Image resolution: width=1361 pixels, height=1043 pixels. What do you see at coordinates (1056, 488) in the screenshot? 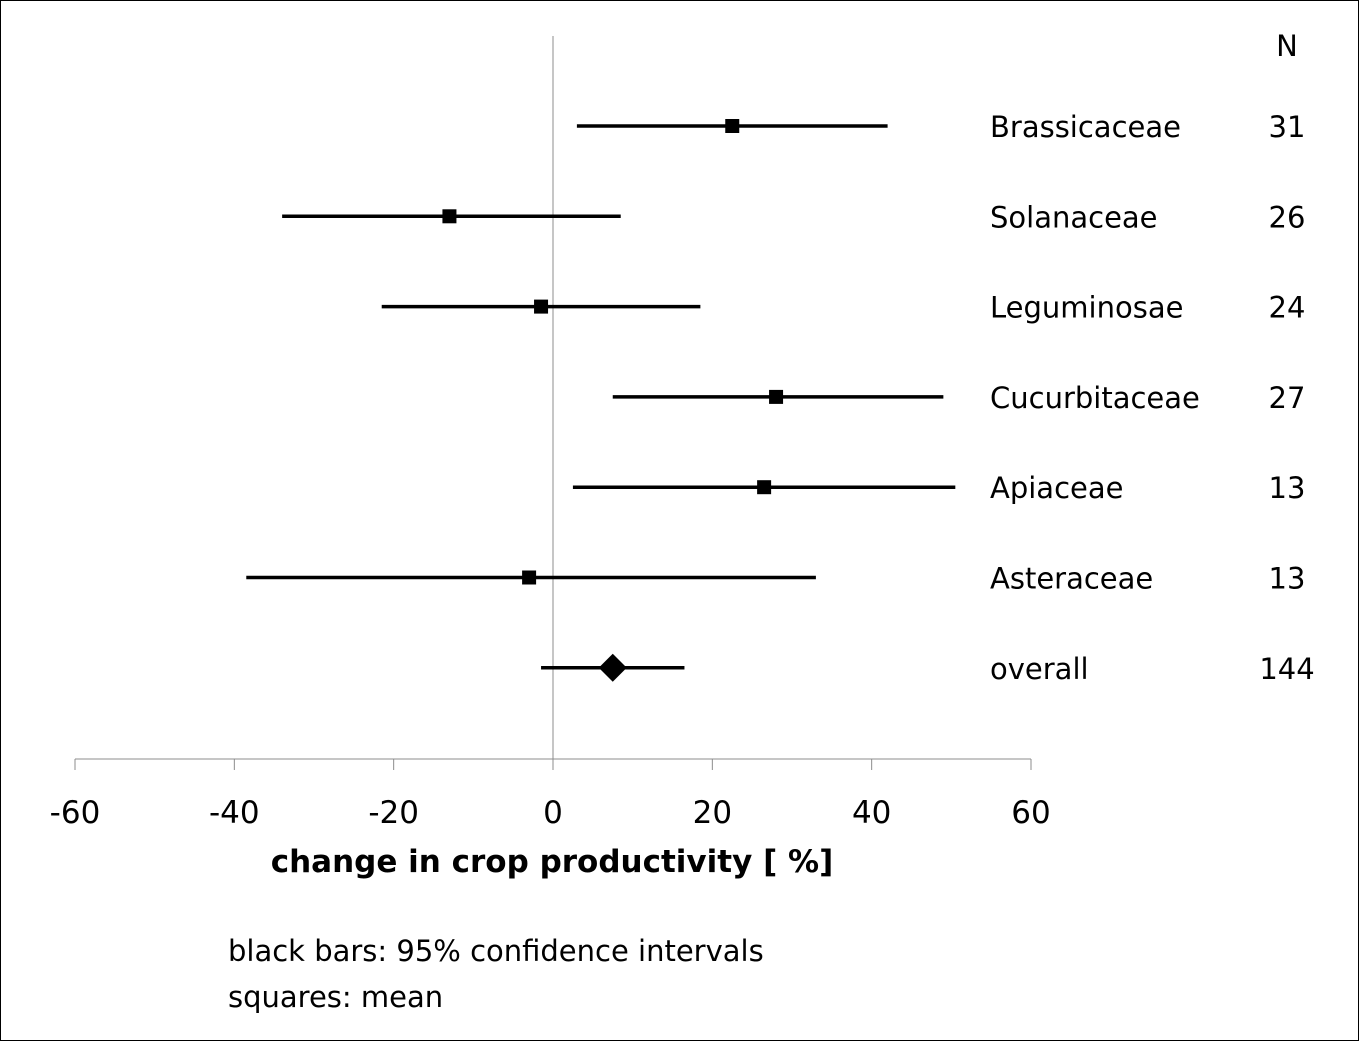
I see `category-label: Apiaceae` at bounding box center [1056, 488].